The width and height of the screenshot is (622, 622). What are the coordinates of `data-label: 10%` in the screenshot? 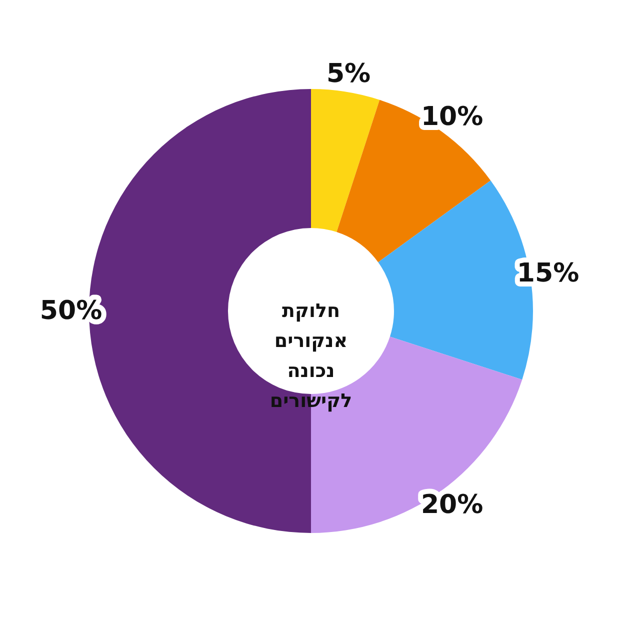 It's located at (452, 117).